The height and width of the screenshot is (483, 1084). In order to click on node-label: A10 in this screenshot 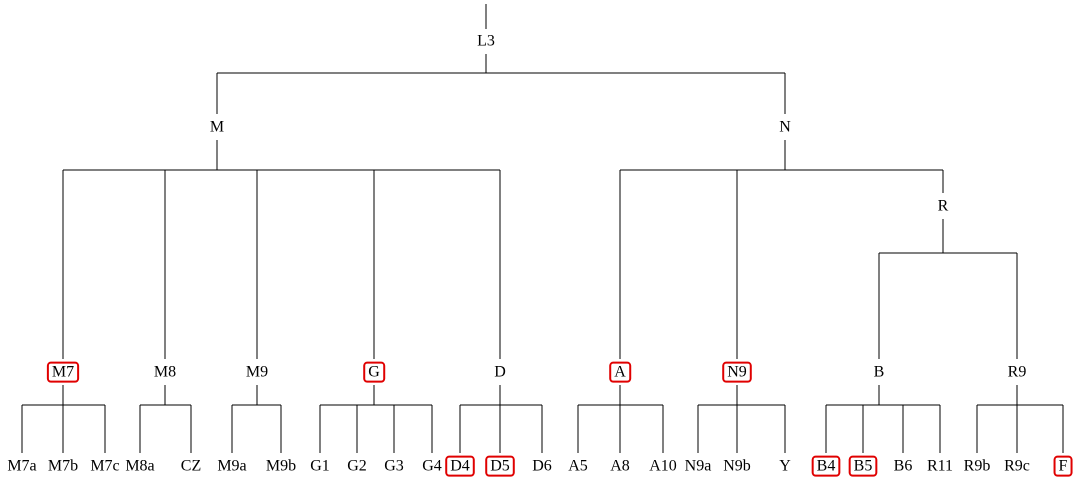, I will do `click(663, 466)`.